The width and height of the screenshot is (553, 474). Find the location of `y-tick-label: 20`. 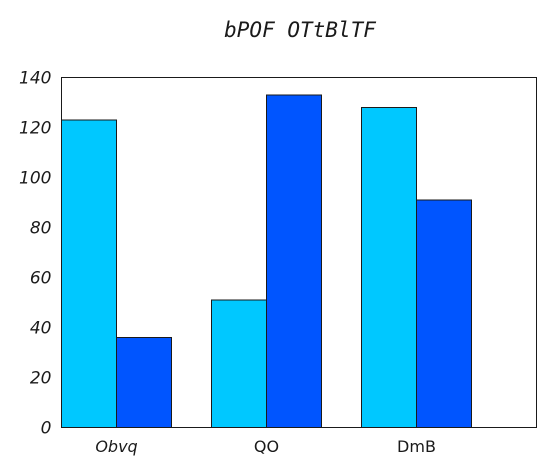

y-tick-label: 20 is located at coordinates (41, 379).